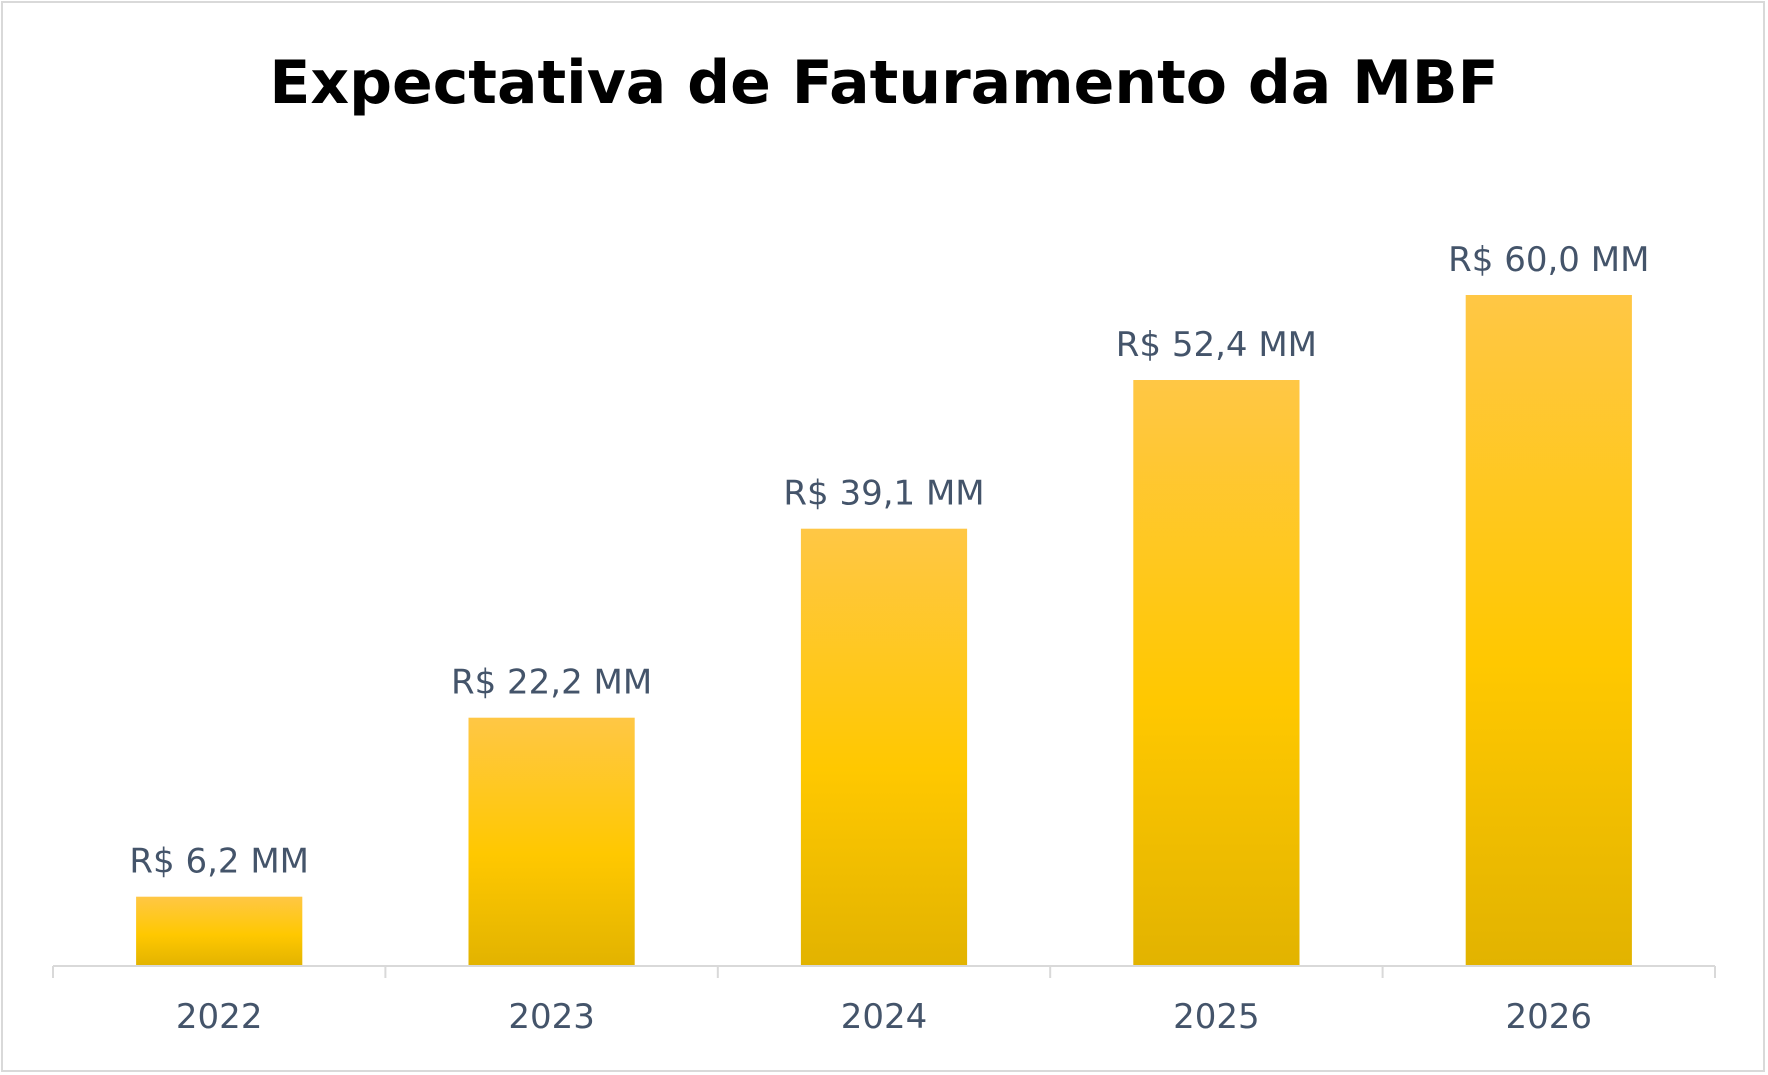 Image resolution: width=1768 pixels, height=1075 pixels. What do you see at coordinates (884, 1017) in the screenshot?
I see `x-tick-label-2024: 2024` at bounding box center [884, 1017].